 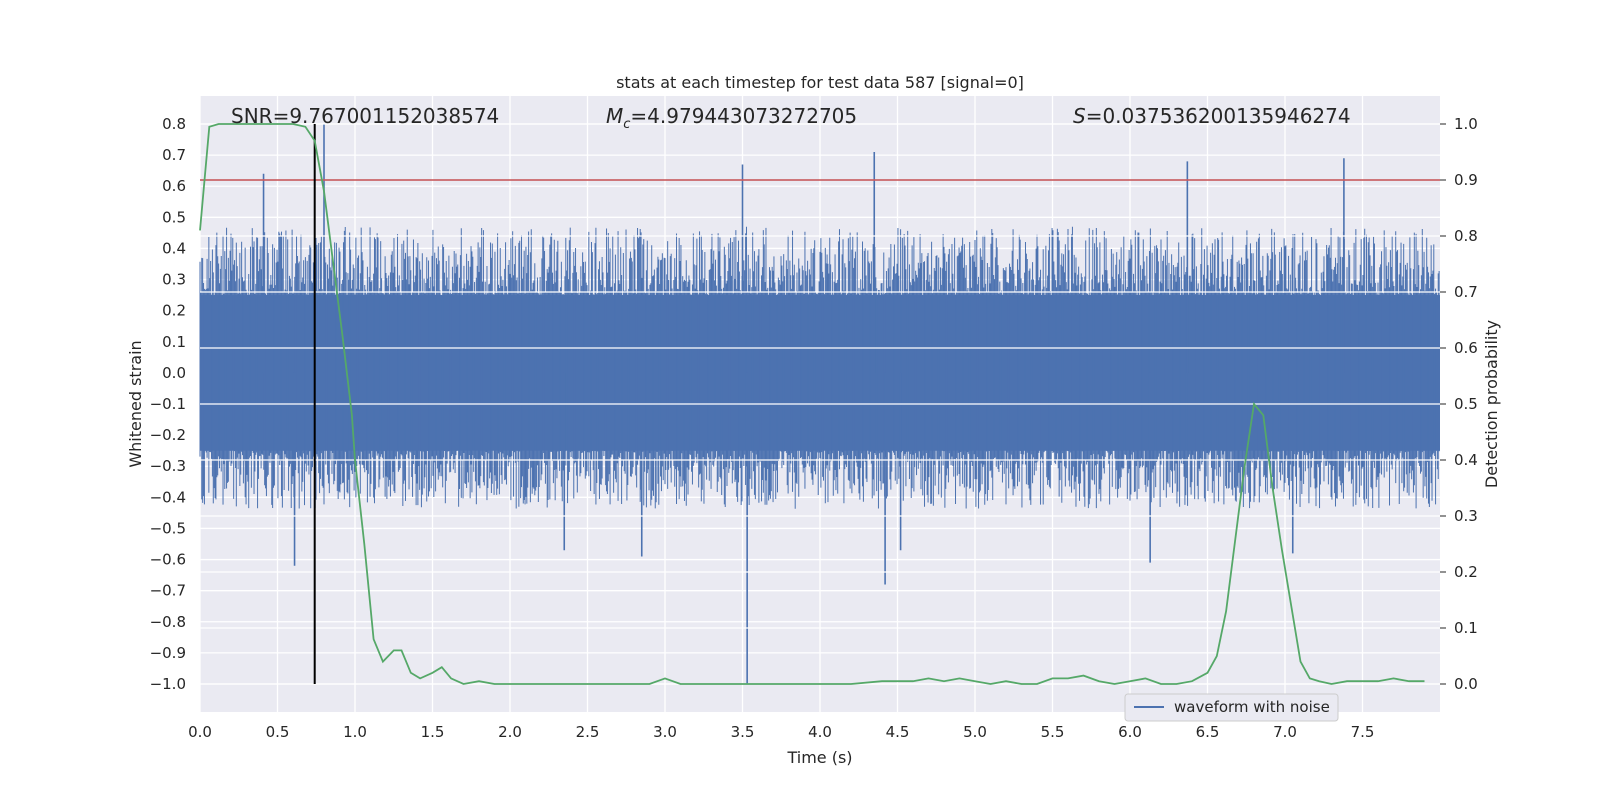 I want to click on x-tick-label: 0.0, so click(x=200, y=732).